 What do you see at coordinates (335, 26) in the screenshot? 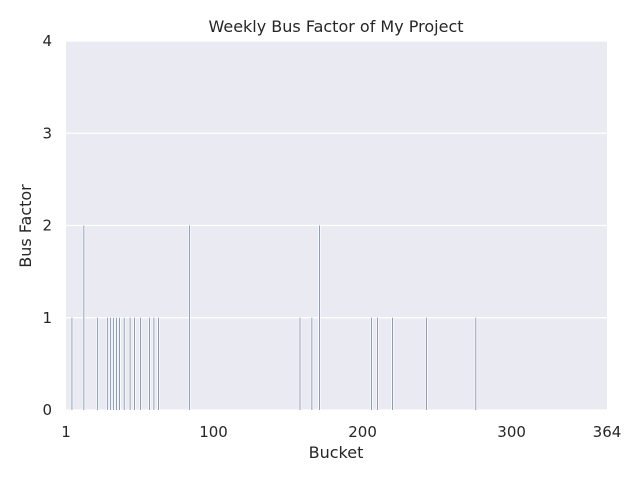
I see `chart-title: Weekly Bus Factor of My Project` at bounding box center [335, 26].